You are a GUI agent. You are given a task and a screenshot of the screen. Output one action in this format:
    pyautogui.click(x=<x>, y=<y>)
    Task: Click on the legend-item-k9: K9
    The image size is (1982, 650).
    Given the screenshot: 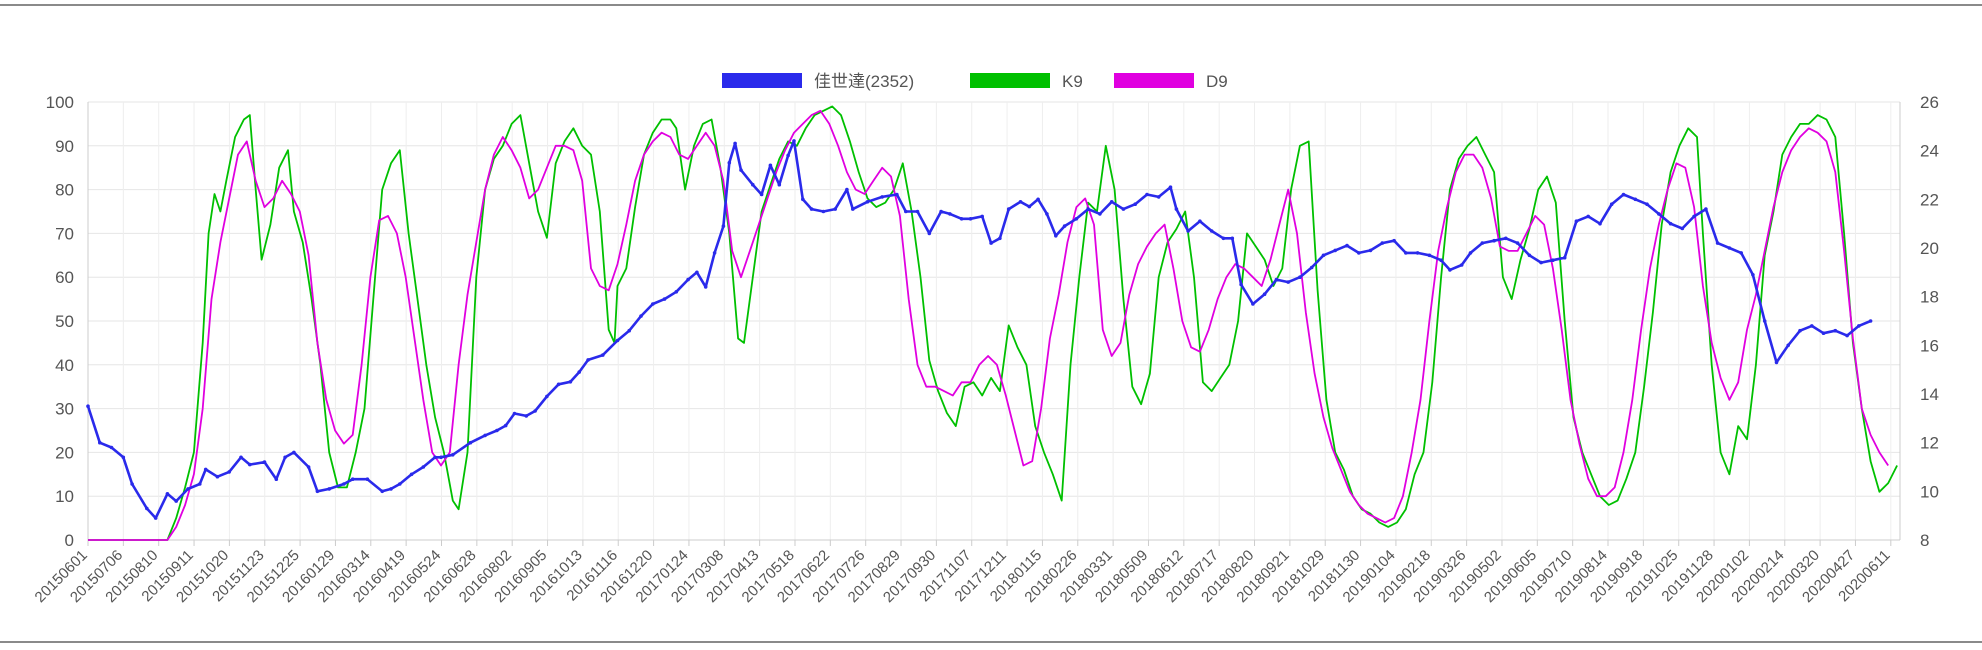 What is the action you would take?
    pyautogui.click(x=1026, y=81)
    